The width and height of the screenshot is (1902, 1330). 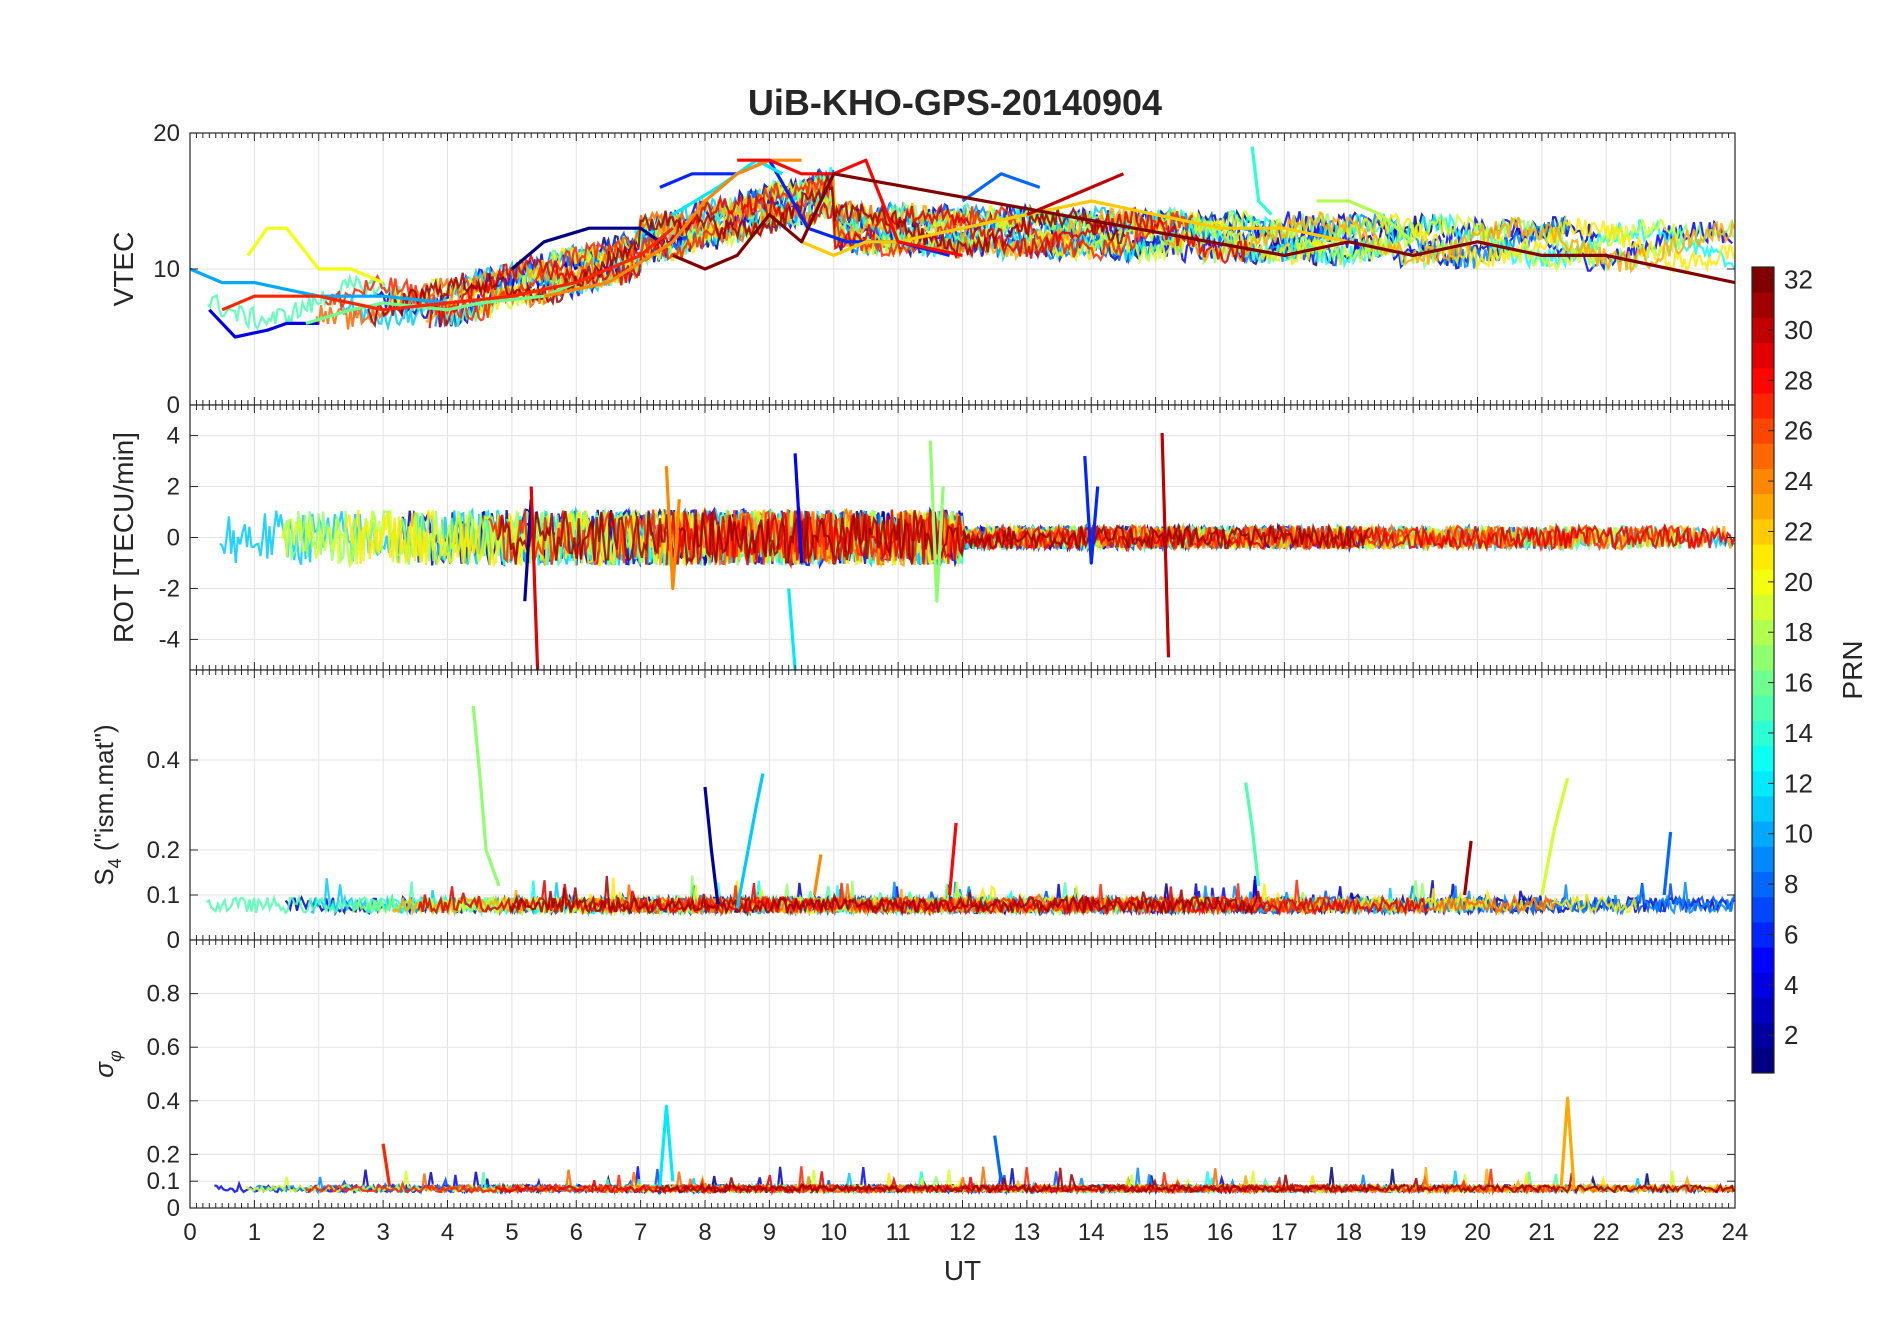 I want to click on x-tick-label: 8, so click(x=704, y=1232).